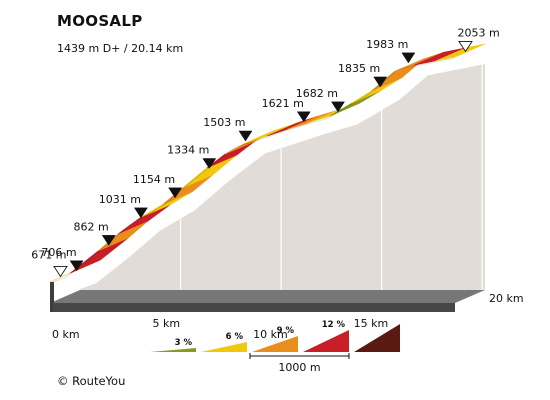  I want to click on elevation-label: 2053 m, so click(479, 32).